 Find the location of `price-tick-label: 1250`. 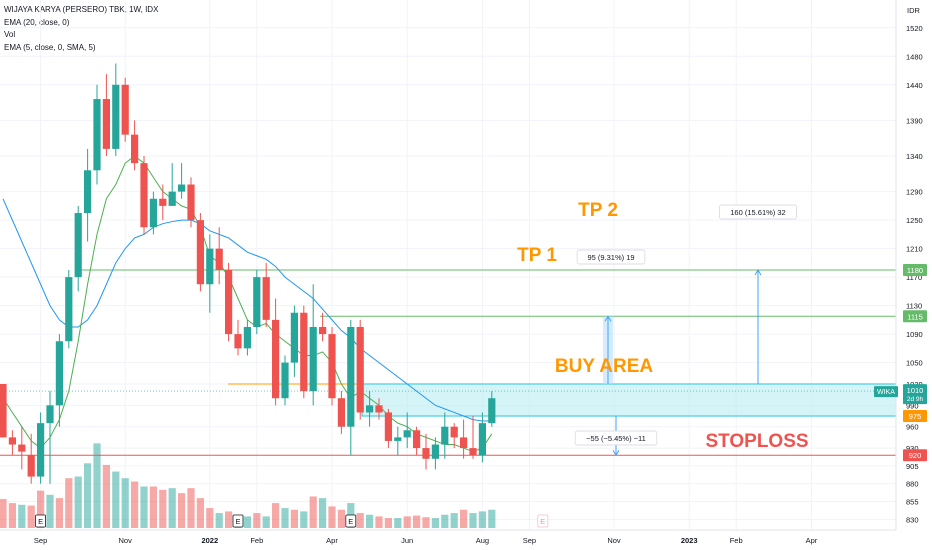

price-tick-label: 1250 is located at coordinates (914, 220).